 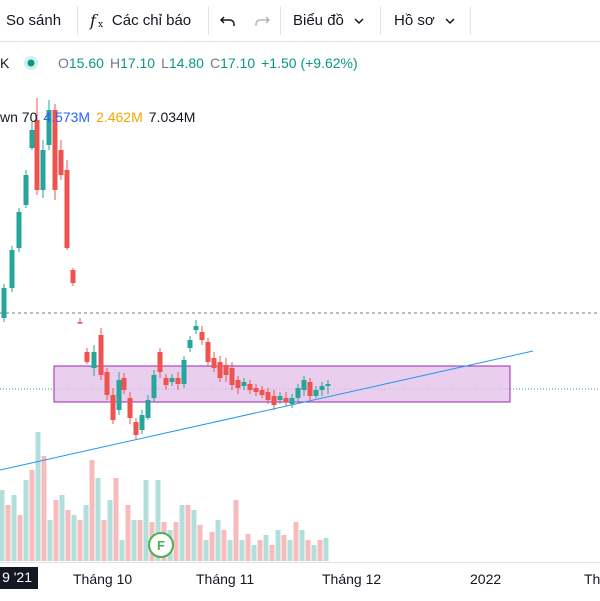 What do you see at coordinates (486, 579) in the screenshot?
I see `time-tick: 2022` at bounding box center [486, 579].